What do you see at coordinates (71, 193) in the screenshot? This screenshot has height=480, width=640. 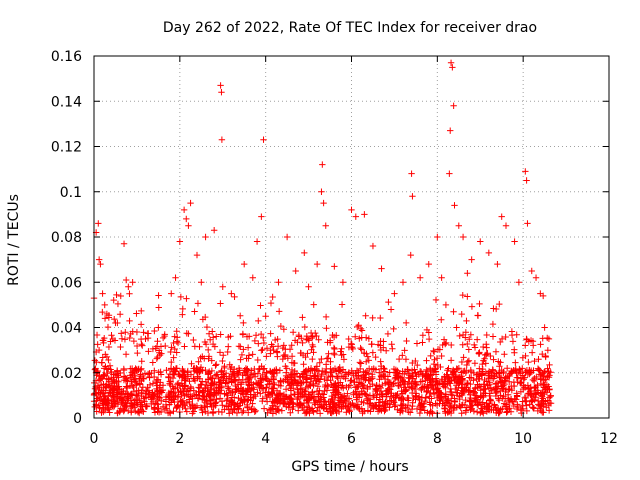 I see `y-tick-label: 0.1` at bounding box center [71, 193].